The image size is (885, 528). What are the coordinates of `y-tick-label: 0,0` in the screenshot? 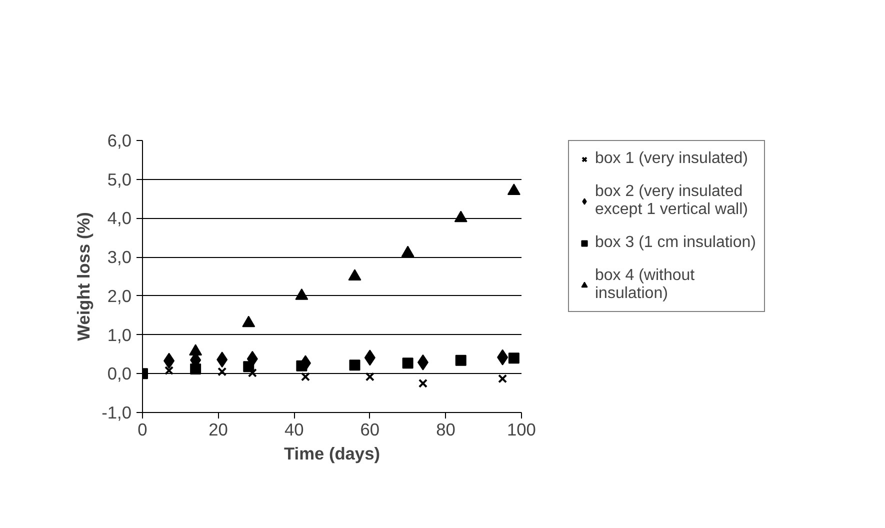 It's located at (119, 374).